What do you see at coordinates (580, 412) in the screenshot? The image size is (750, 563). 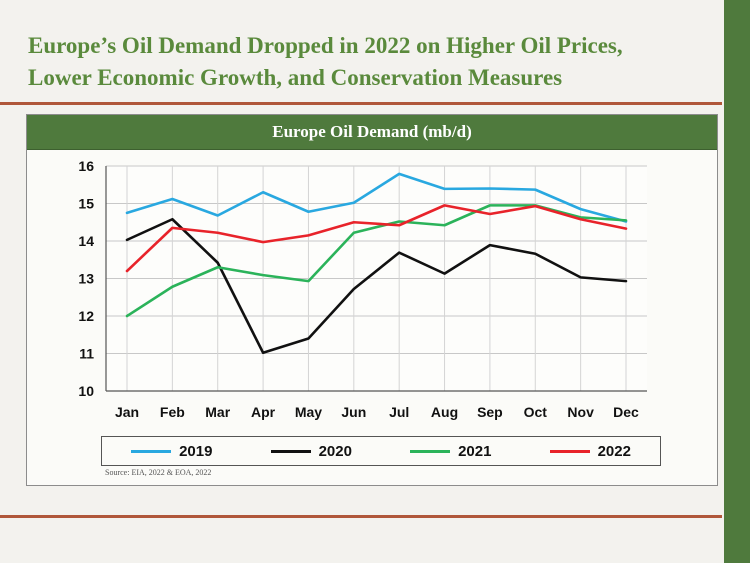 I see `x-tick-label-nov: Nov` at bounding box center [580, 412].